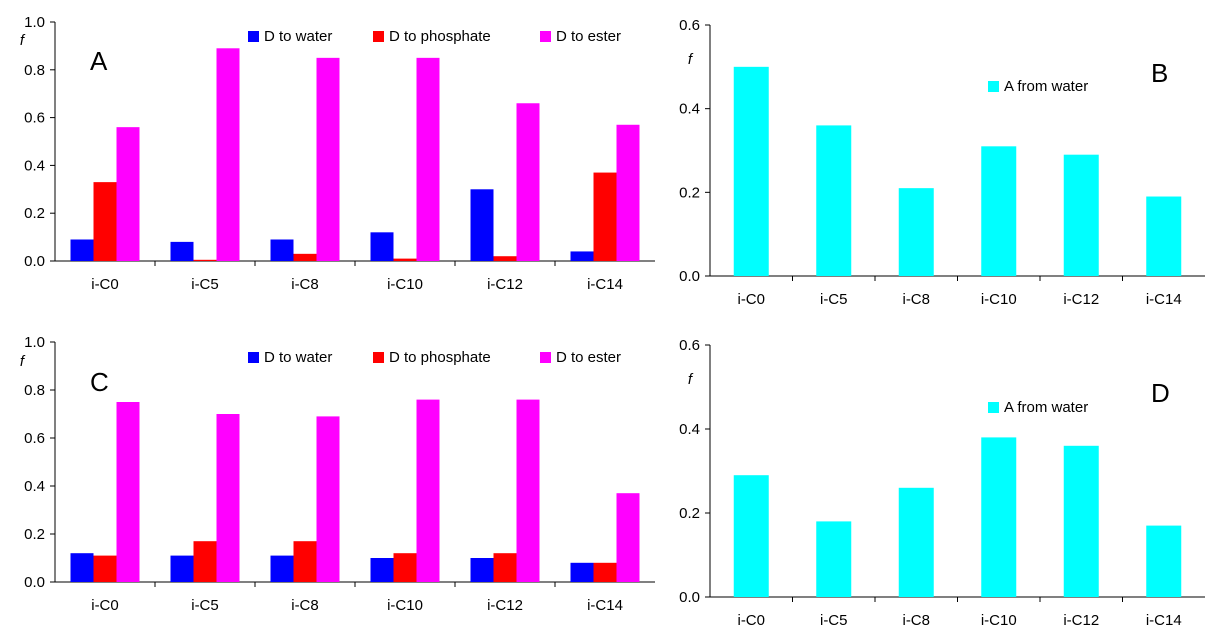  I want to click on panel-letter: A, so click(99, 61).